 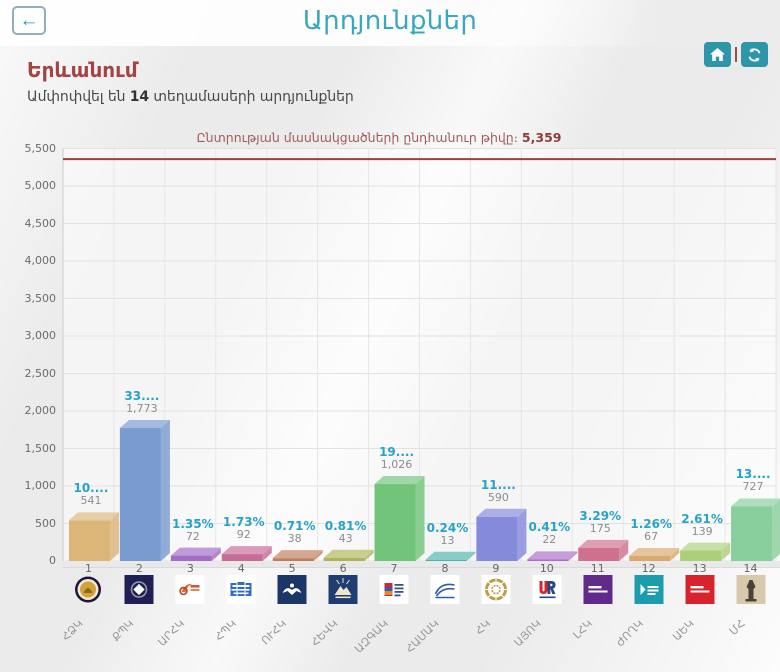 What do you see at coordinates (45, 523) in the screenshot?
I see `y-axis-label: 500` at bounding box center [45, 523].